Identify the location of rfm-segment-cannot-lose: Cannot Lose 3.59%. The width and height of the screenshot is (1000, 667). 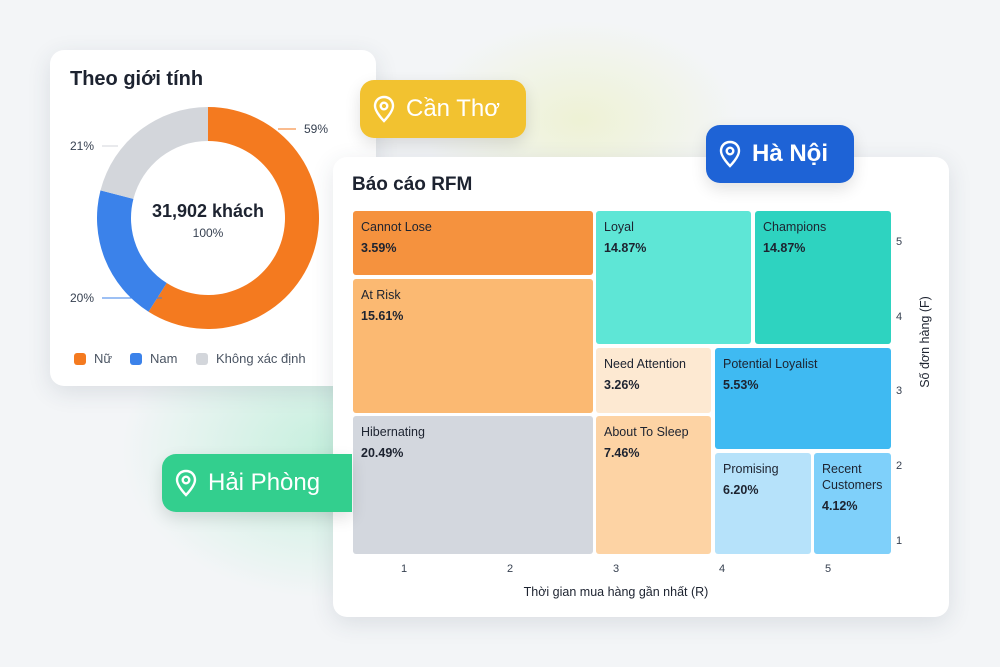
(473, 243).